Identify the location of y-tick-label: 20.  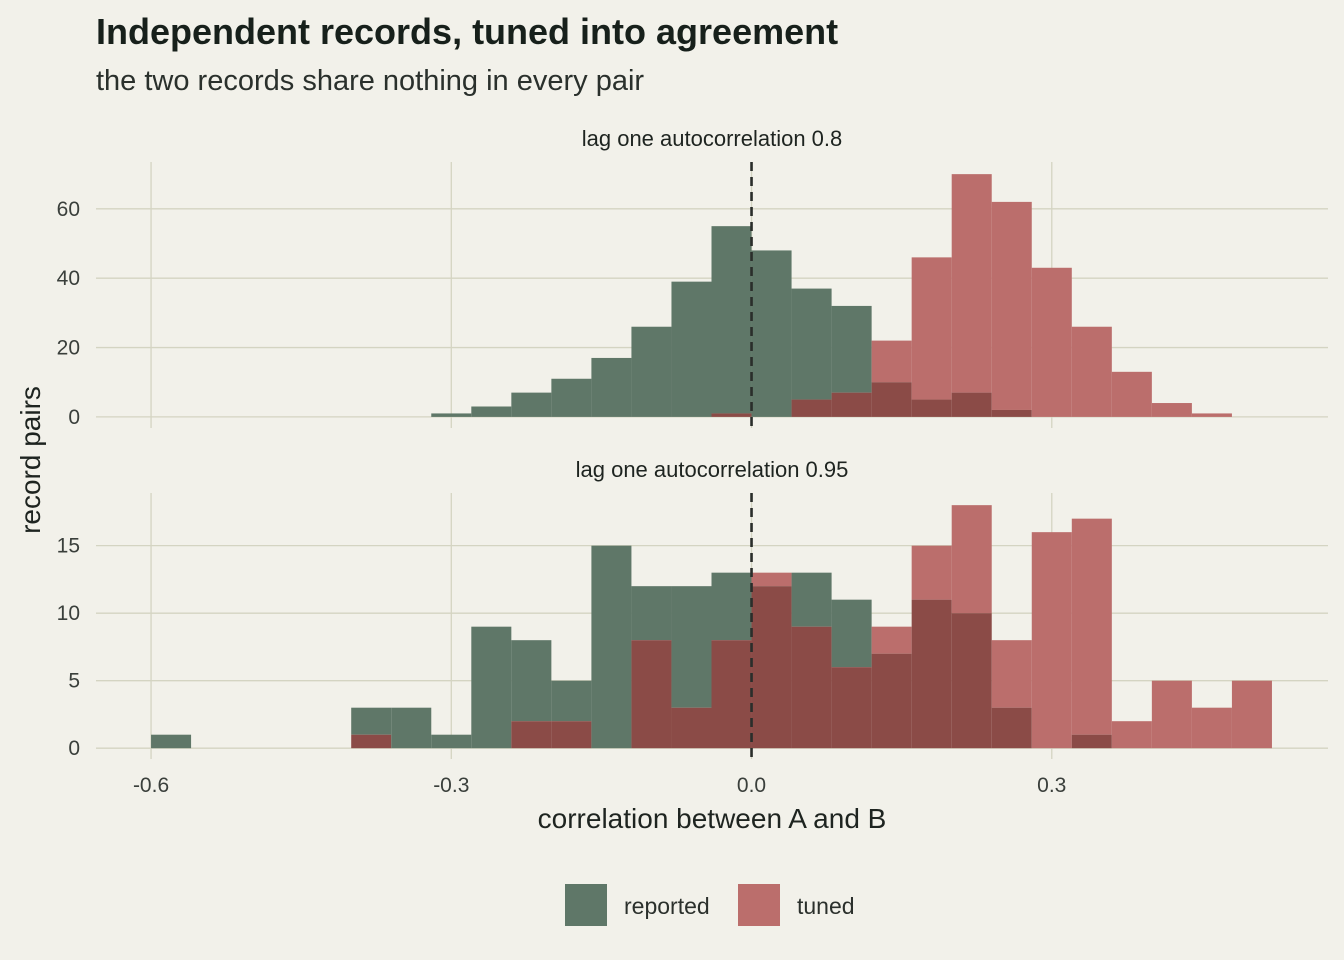
(68, 348).